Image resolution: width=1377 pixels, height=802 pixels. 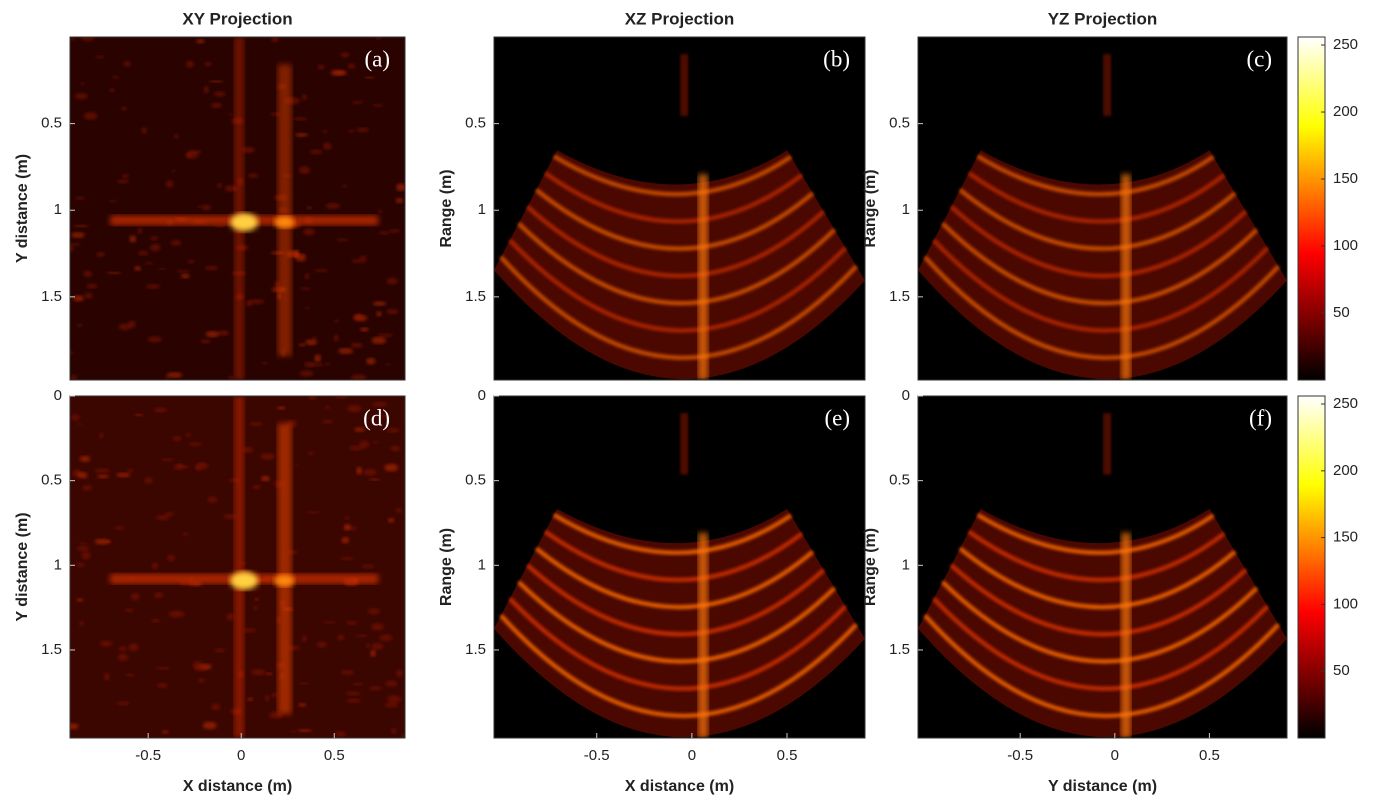 What do you see at coordinates (679, 786) in the screenshot?
I see `x-axis-label: X distance (m)` at bounding box center [679, 786].